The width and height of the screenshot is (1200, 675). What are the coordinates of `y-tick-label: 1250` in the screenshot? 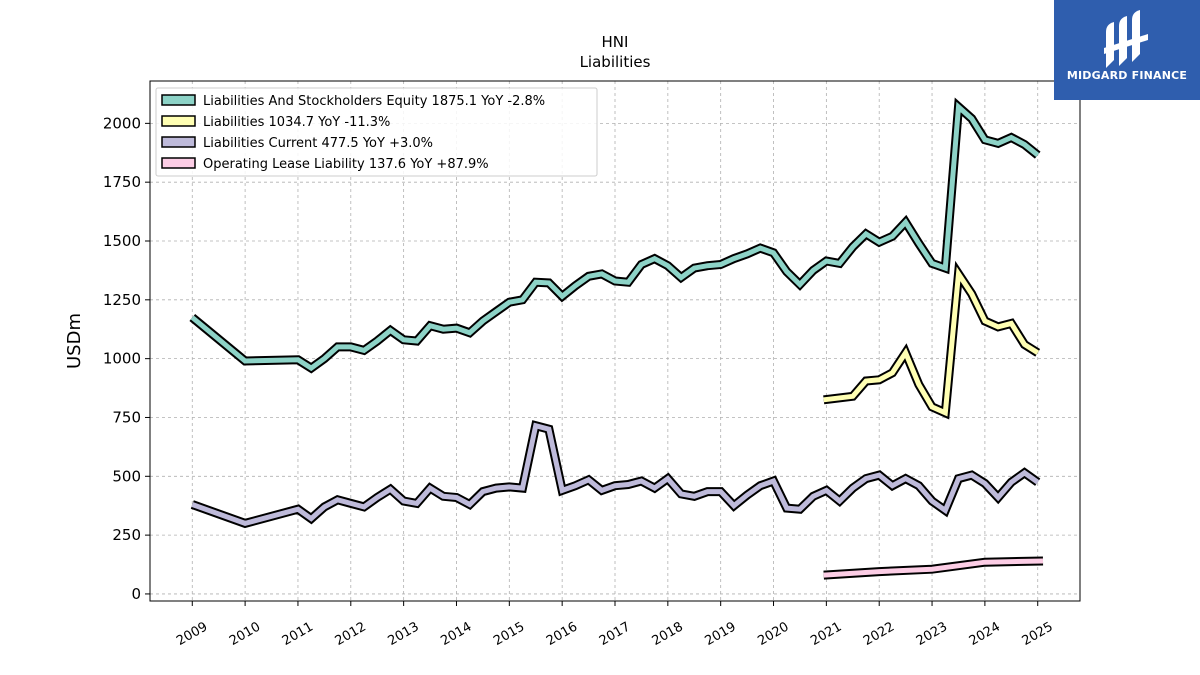 It's located at (122, 300).